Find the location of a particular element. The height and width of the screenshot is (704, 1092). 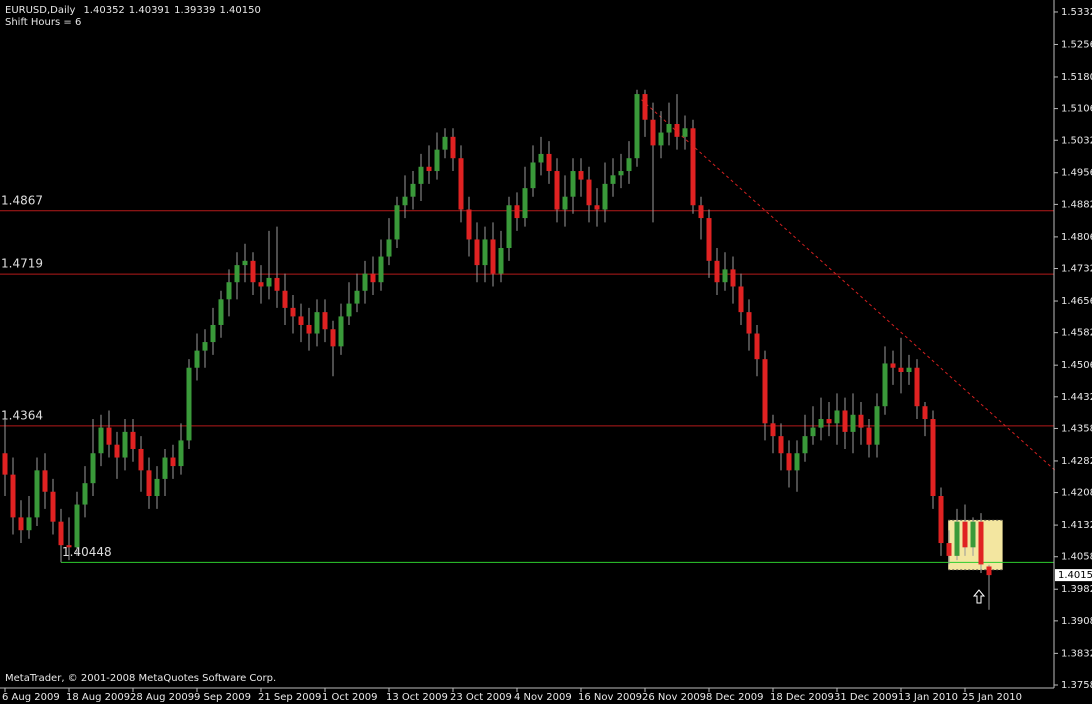

x-tick-label: 18 Dec 2009 is located at coordinates (802, 697).